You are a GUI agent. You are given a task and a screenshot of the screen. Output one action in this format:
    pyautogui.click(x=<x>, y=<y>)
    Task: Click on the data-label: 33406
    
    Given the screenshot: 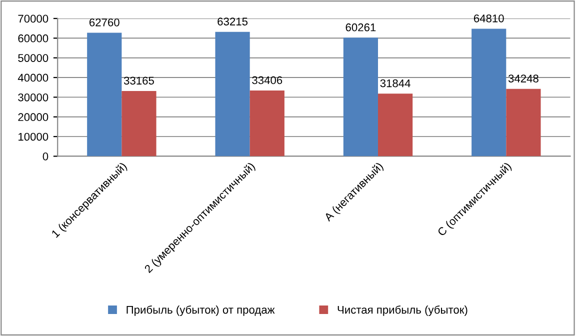 What is the action you would take?
    pyautogui.click(x=267, y=80)
    